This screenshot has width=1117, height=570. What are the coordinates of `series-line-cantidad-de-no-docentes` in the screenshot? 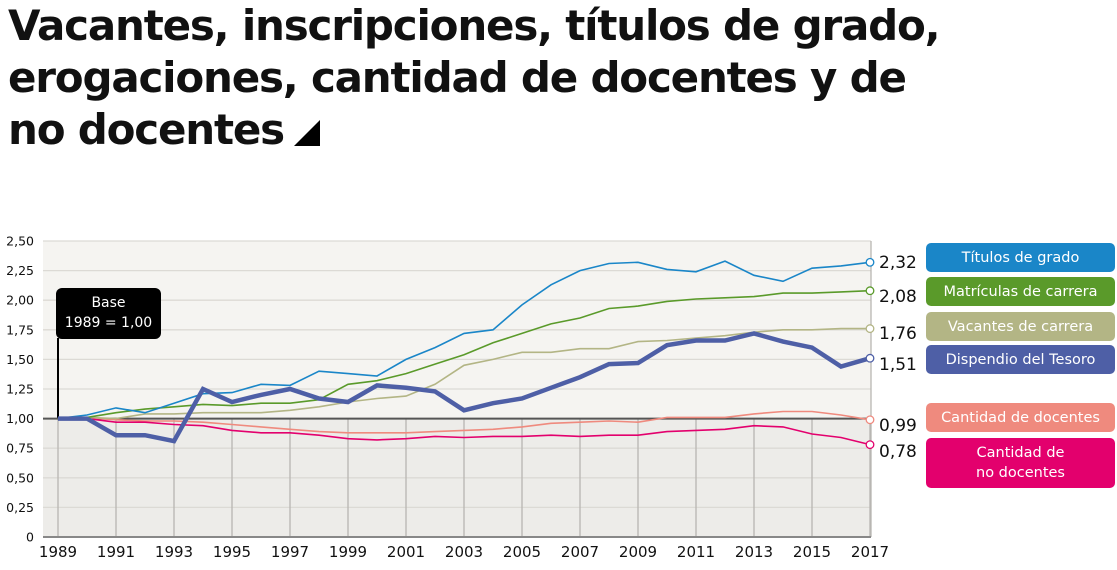 It's located at (464, 431).